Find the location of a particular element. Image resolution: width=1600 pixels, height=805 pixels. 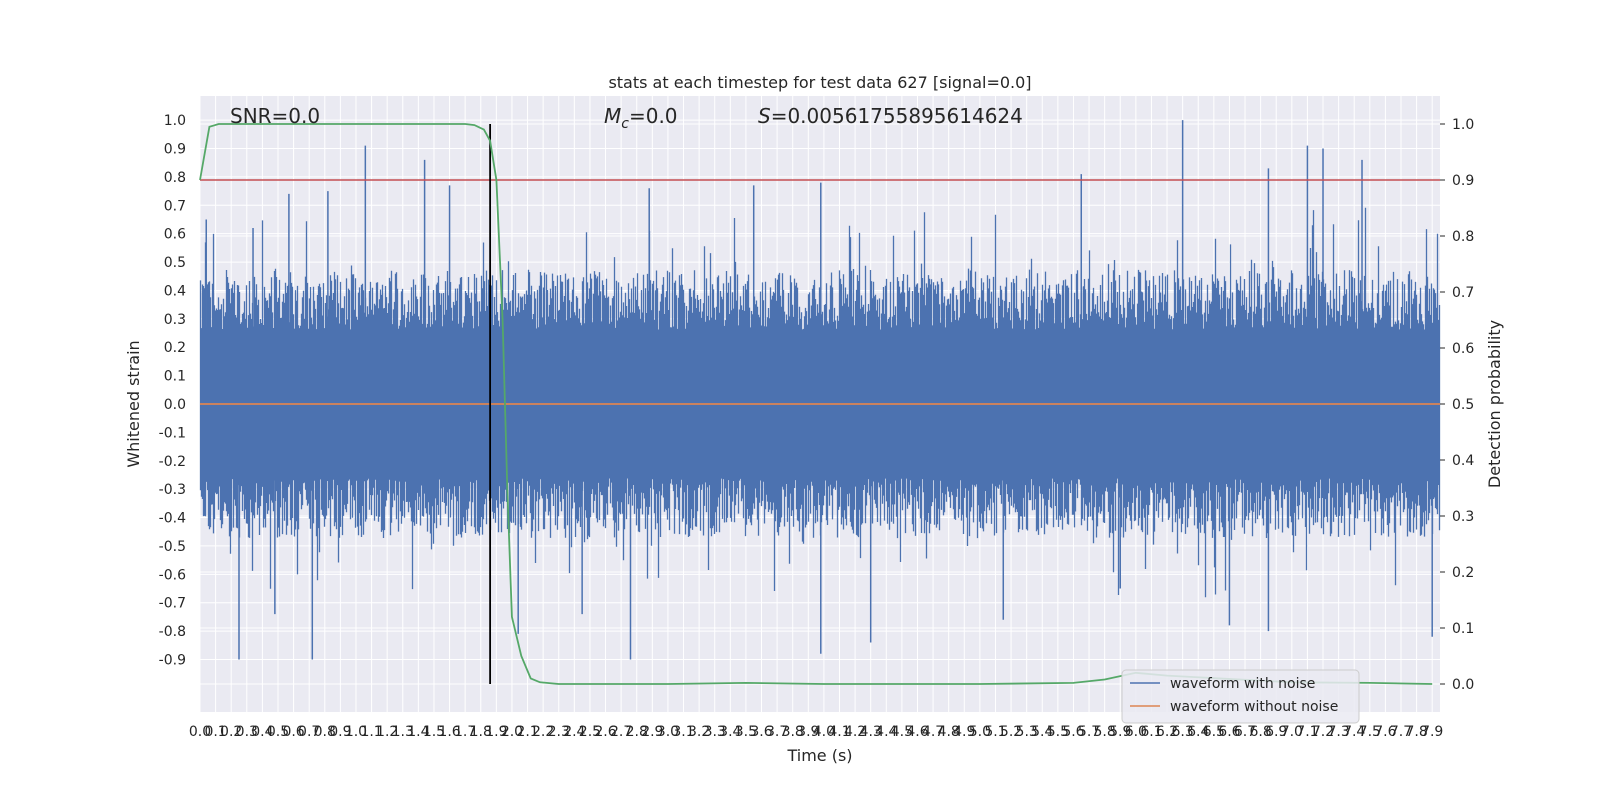

x-tick-label: 1.7 is located at coordinates (465, 732).